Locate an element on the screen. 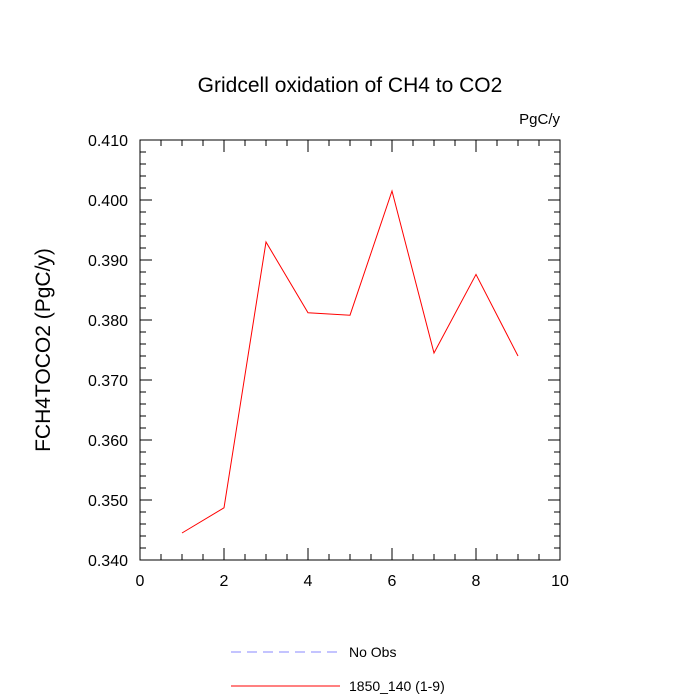  units-label: PgC/y is located at coordinates (539, 119).